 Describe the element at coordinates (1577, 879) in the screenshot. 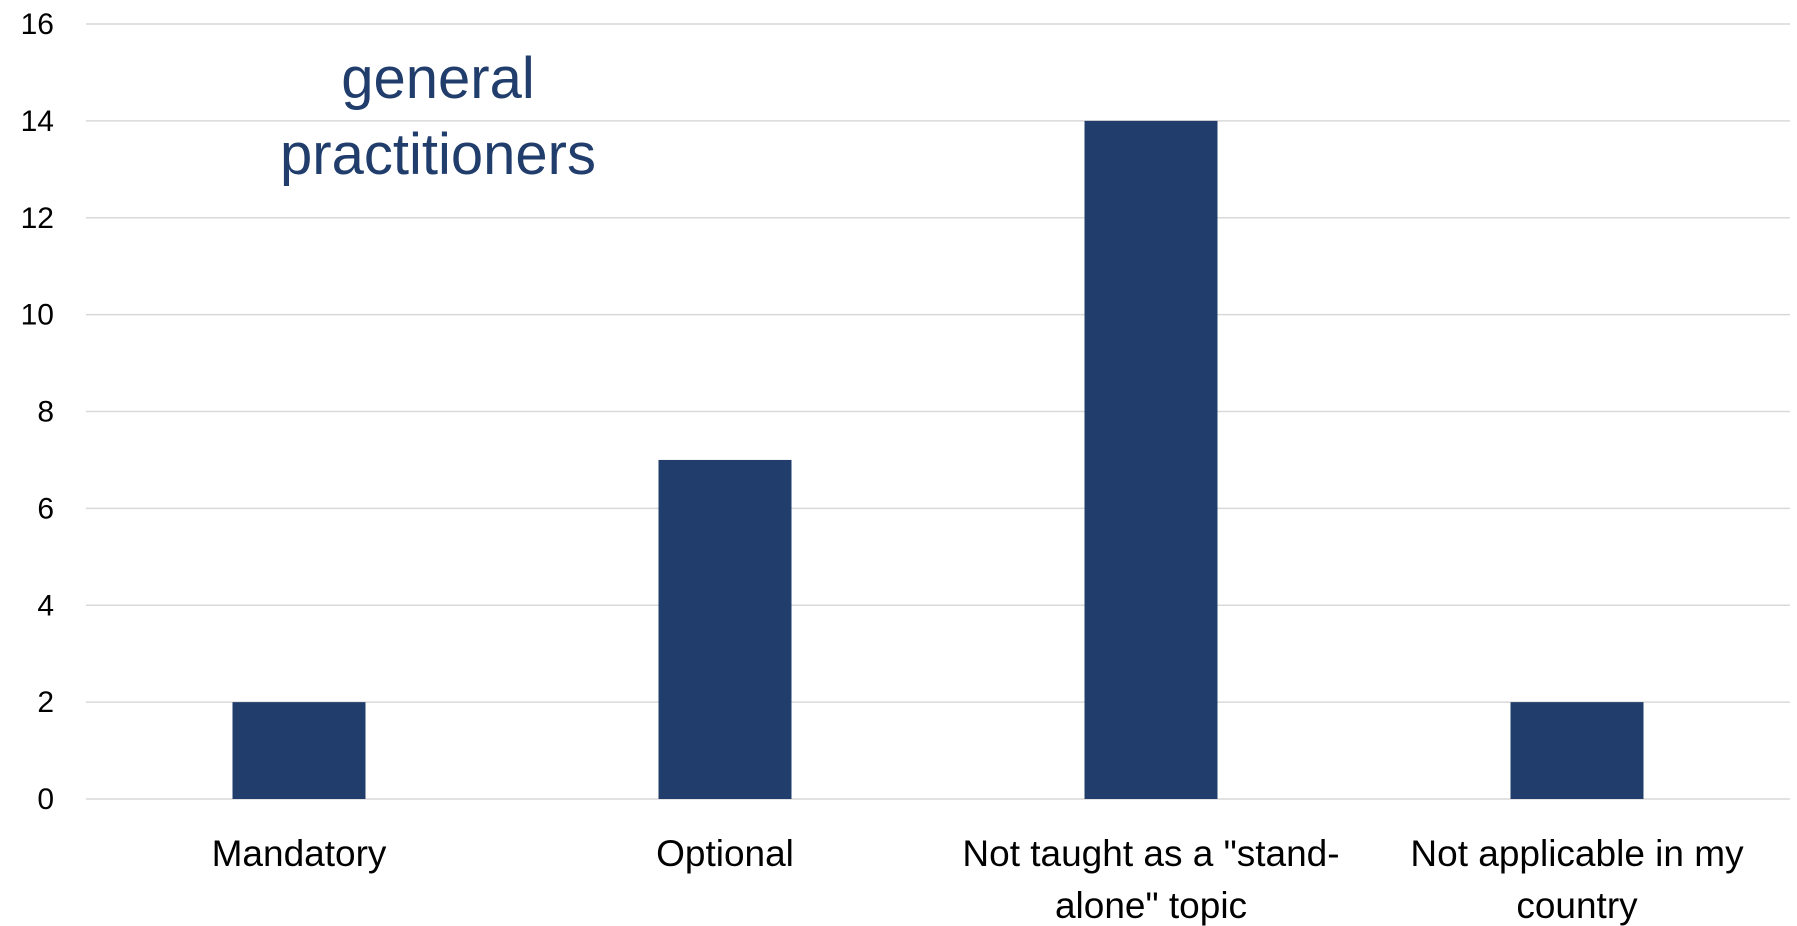

I see `x-category-label: Not applicable in my country` at that location.